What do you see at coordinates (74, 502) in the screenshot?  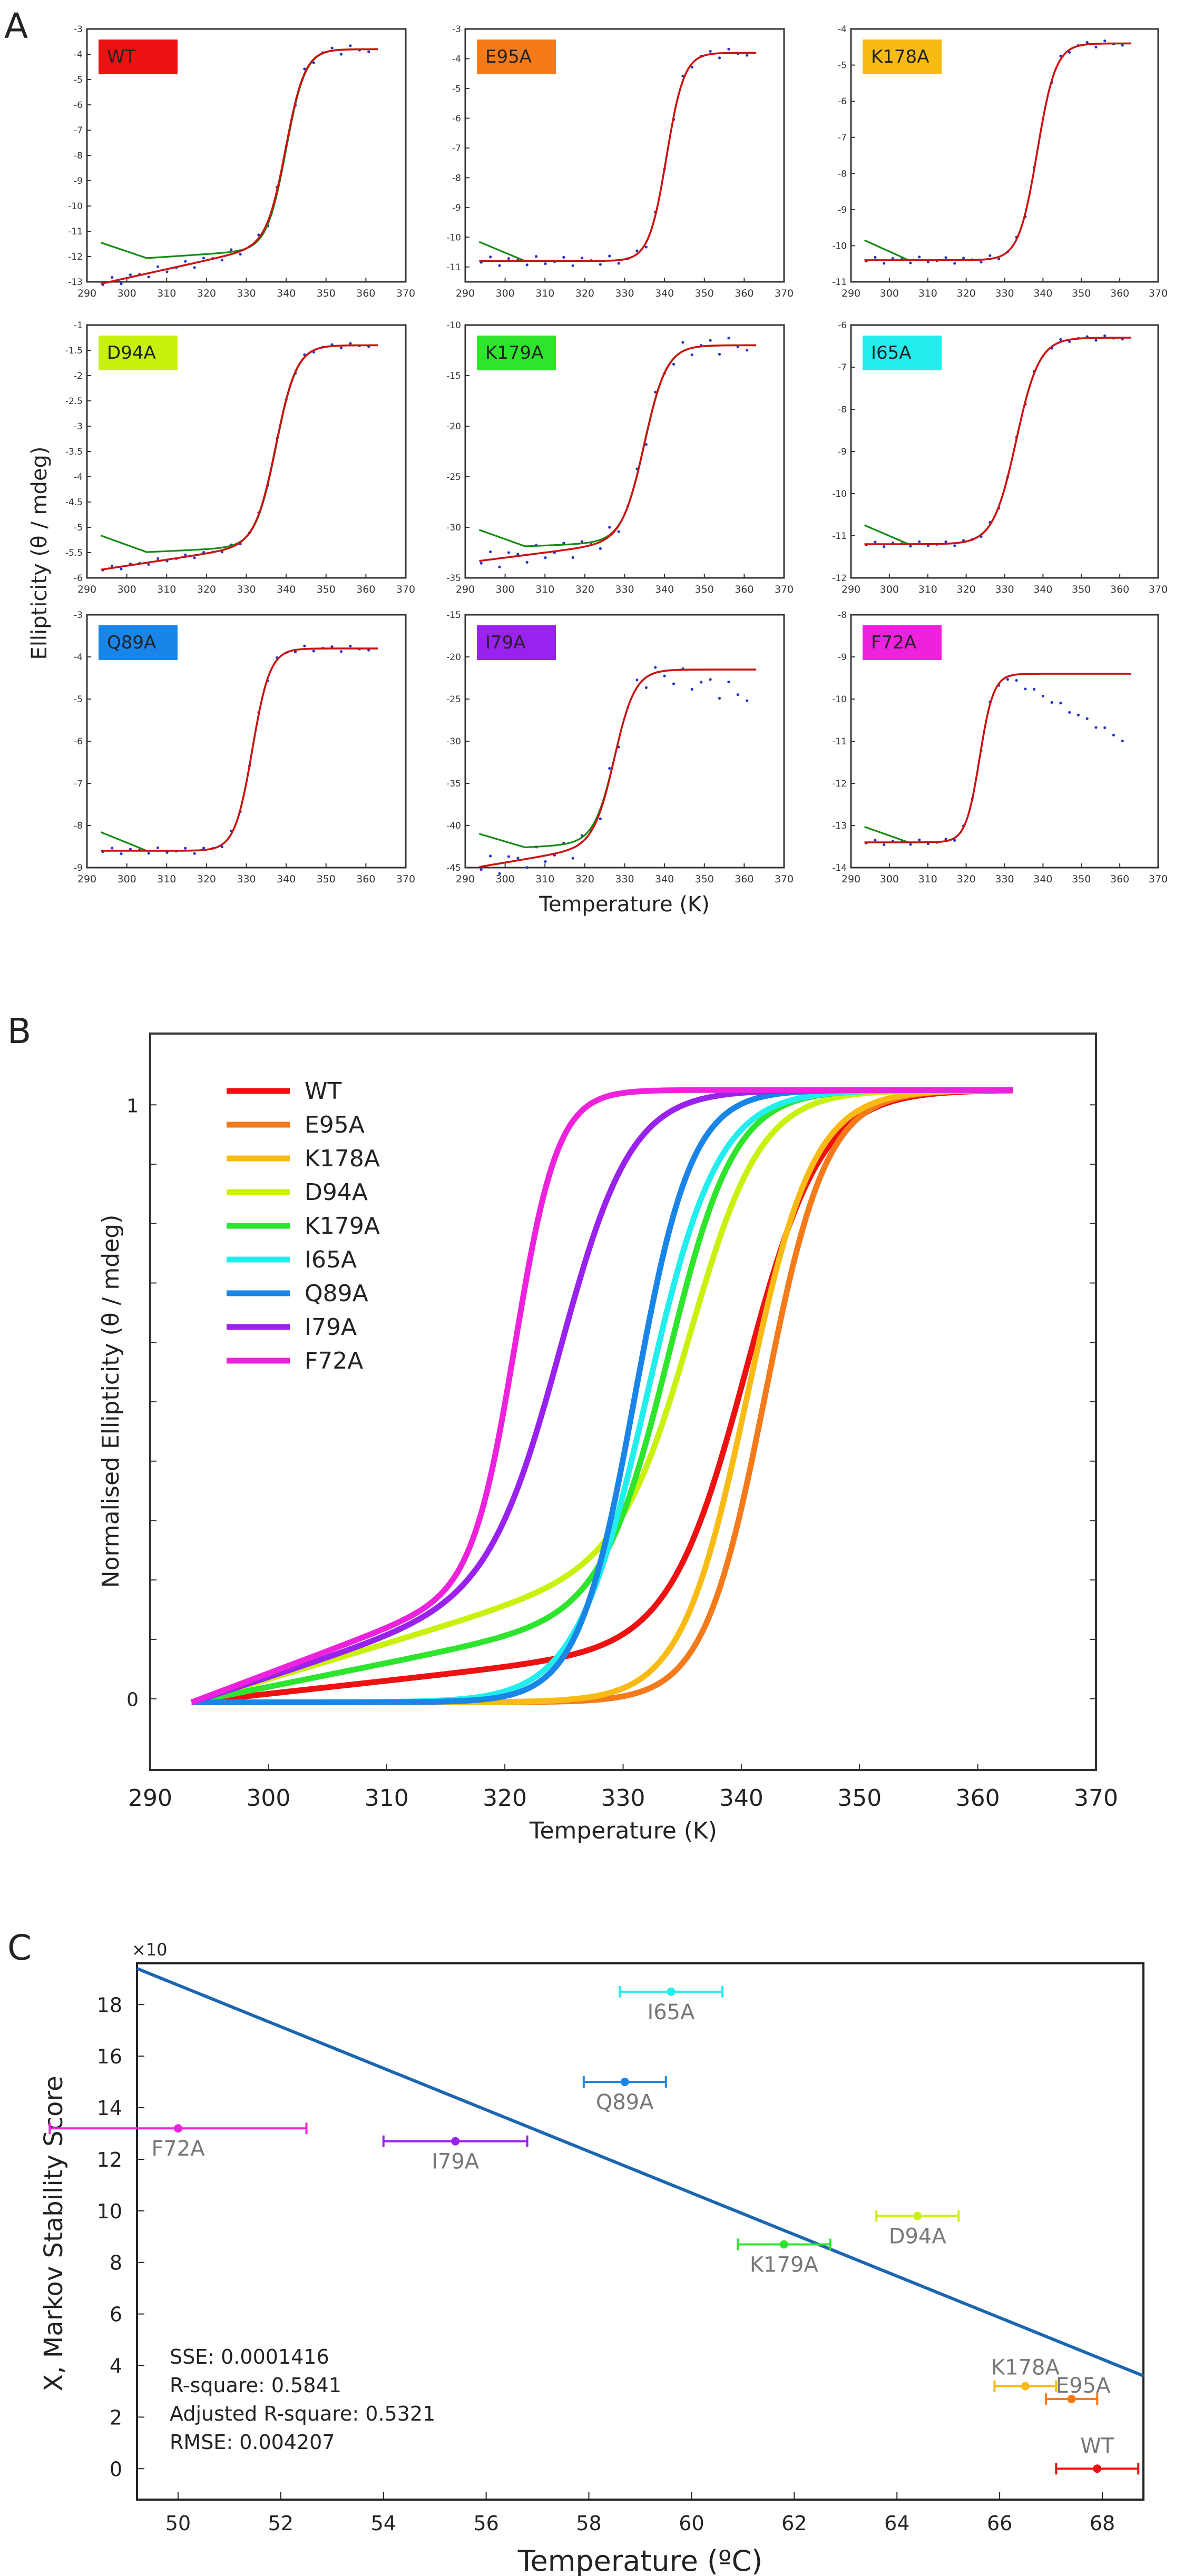 I see `y-tick-label: -4.5` at bounding box center [74, 502].